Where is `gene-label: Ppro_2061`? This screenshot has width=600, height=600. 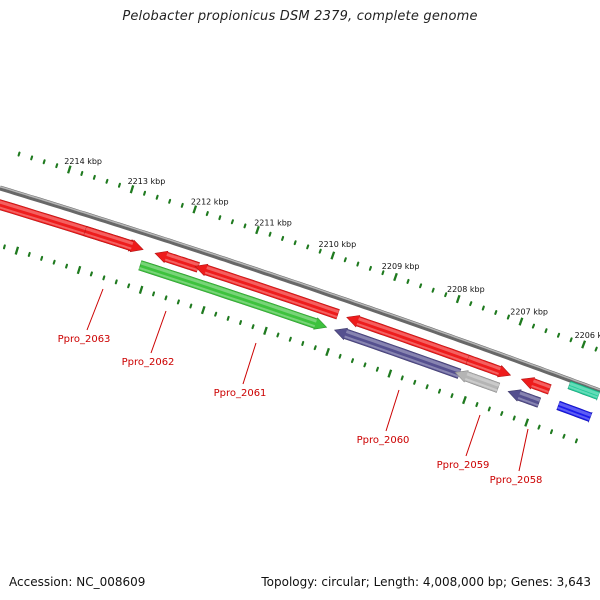 gene-label: Ppro_2061 is located at coordinates (240, 393).